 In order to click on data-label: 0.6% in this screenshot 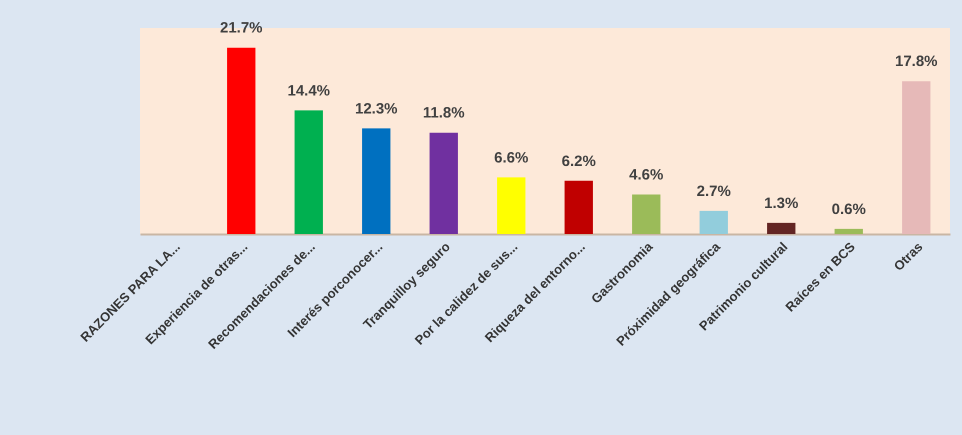, I will do `click(849, 209)`.